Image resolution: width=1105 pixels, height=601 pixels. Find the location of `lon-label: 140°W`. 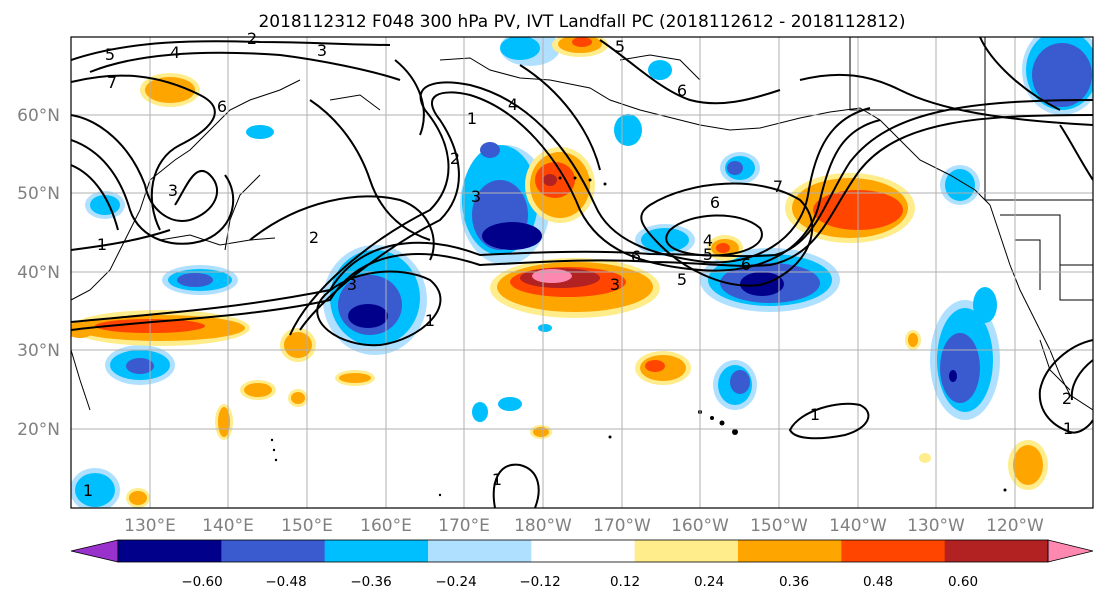

lon-label: 140°W is located at coordinates (858, 526).